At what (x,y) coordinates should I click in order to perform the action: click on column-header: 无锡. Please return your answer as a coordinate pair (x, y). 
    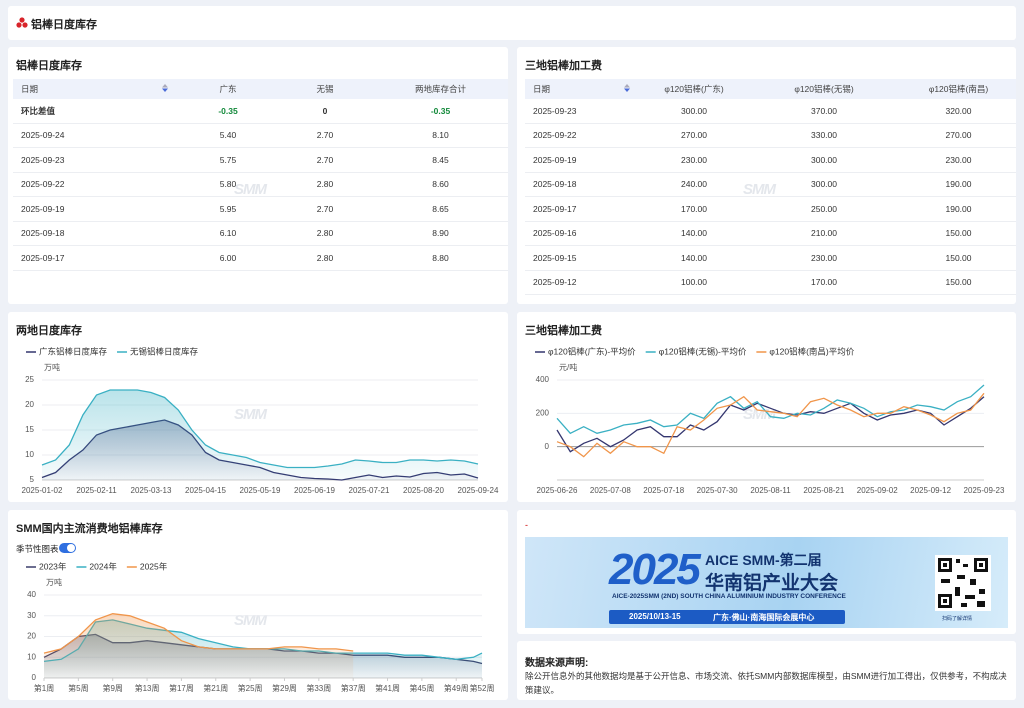
    Looking at the image, I should click on (325, 89).